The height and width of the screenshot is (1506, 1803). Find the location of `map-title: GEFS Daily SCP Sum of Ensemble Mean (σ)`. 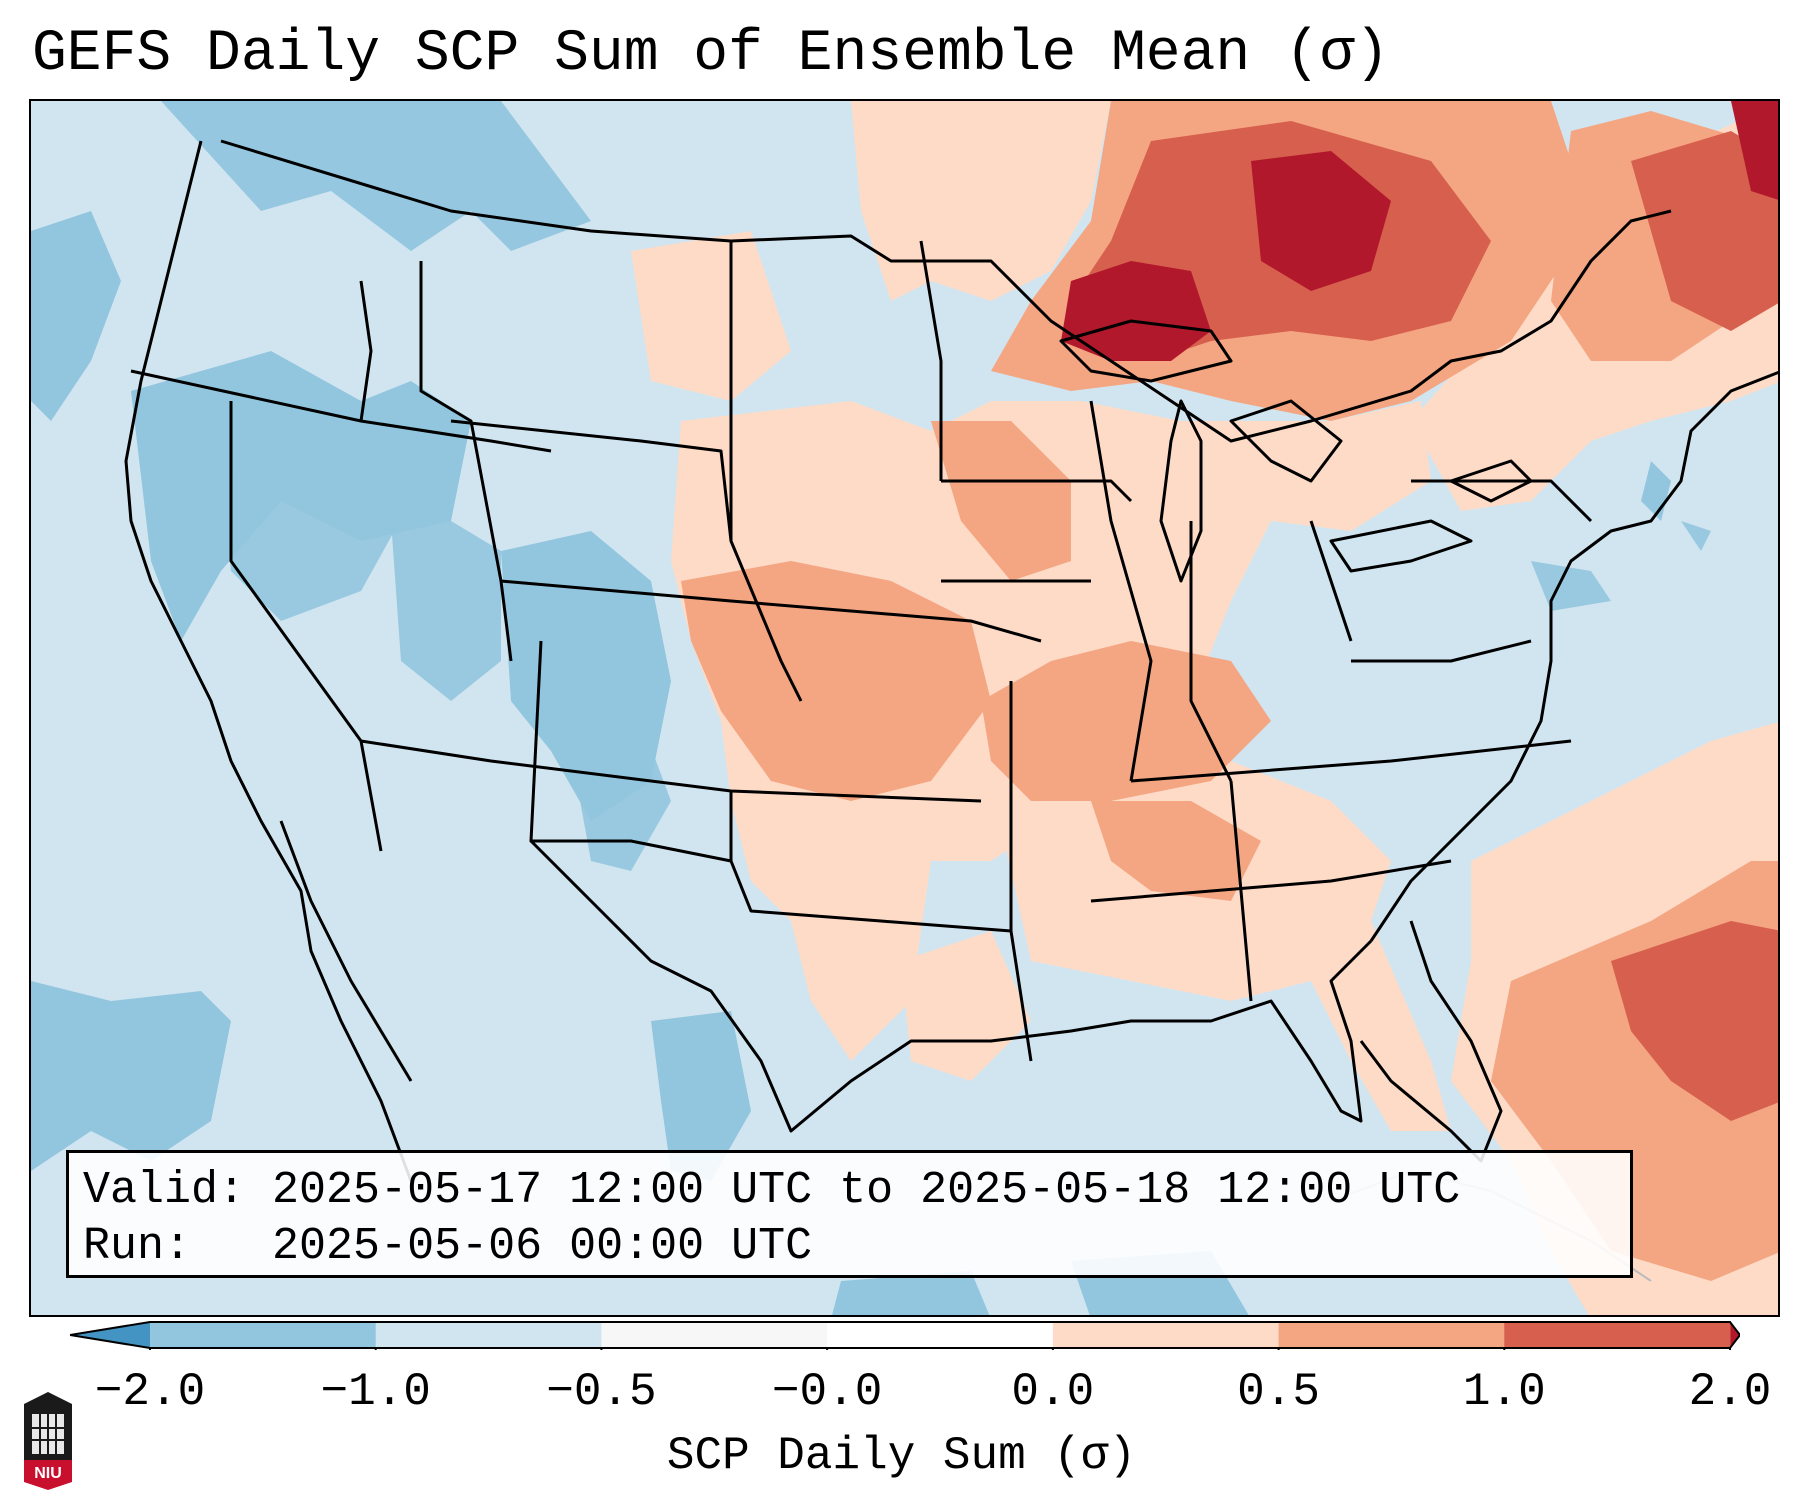

map-title: GEFS Daily SCP Sum of Ensemble Mean (σ) is located at coordinates (711, 54).